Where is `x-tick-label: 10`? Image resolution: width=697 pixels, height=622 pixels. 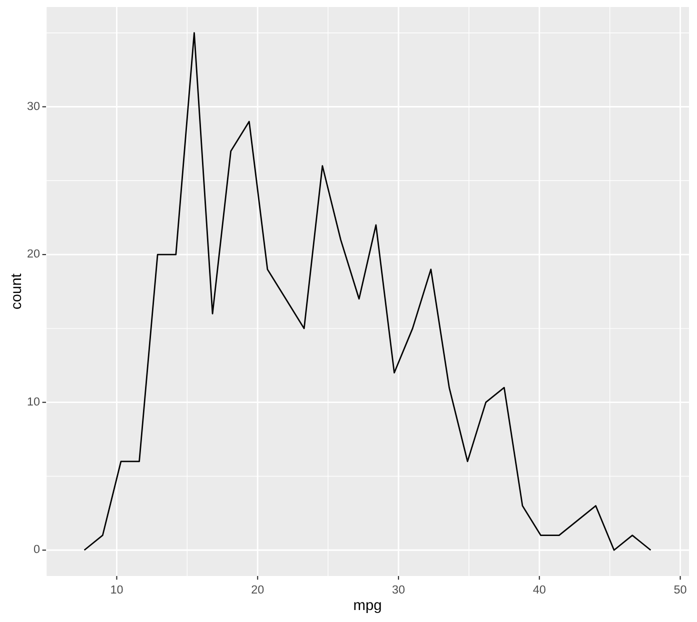
x-tick-label: 10 is located at coordinates (117, 590).